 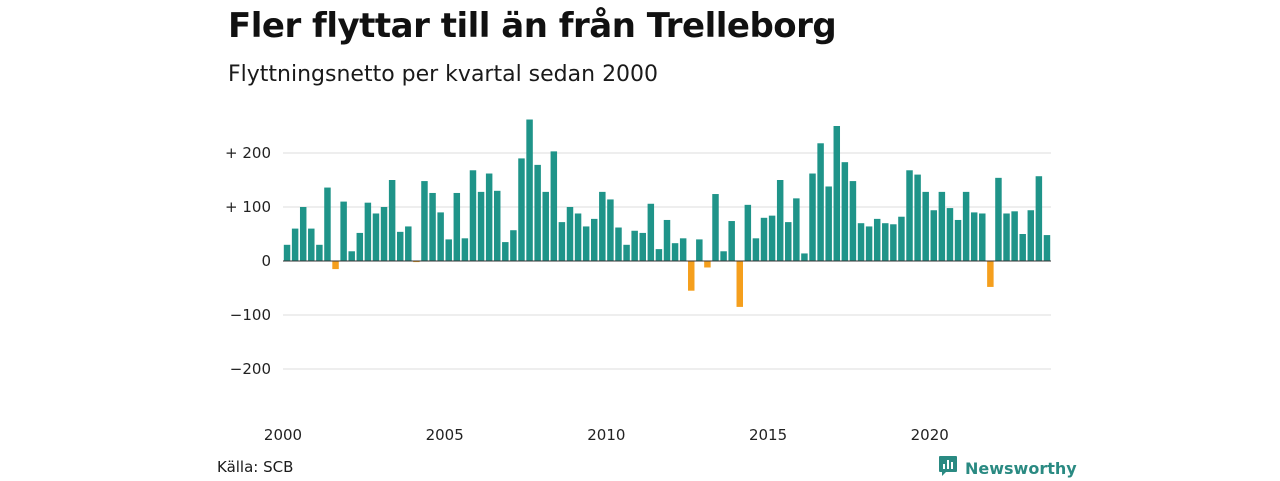 I want to click on x-tick-label: 2005, so click(x=445, y=435).